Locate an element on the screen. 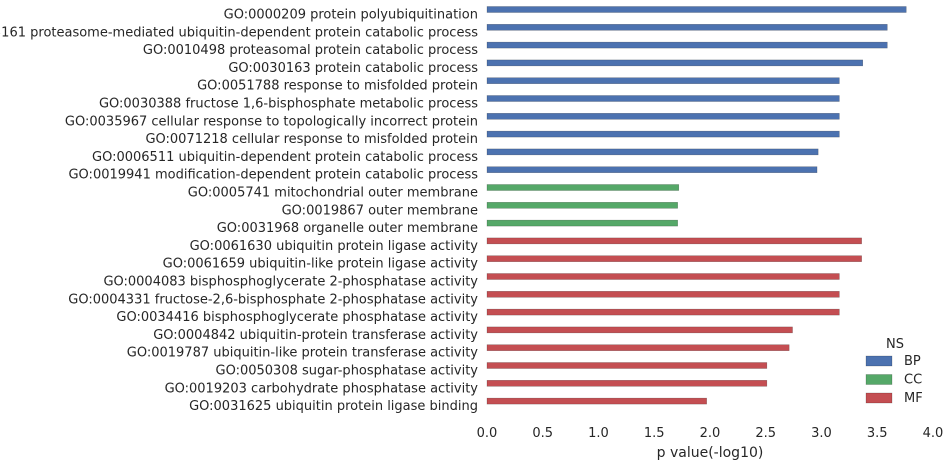 This screenshot has width=950, height=466. x-tick-label: 4.0 is located at coordinates (933, 433).